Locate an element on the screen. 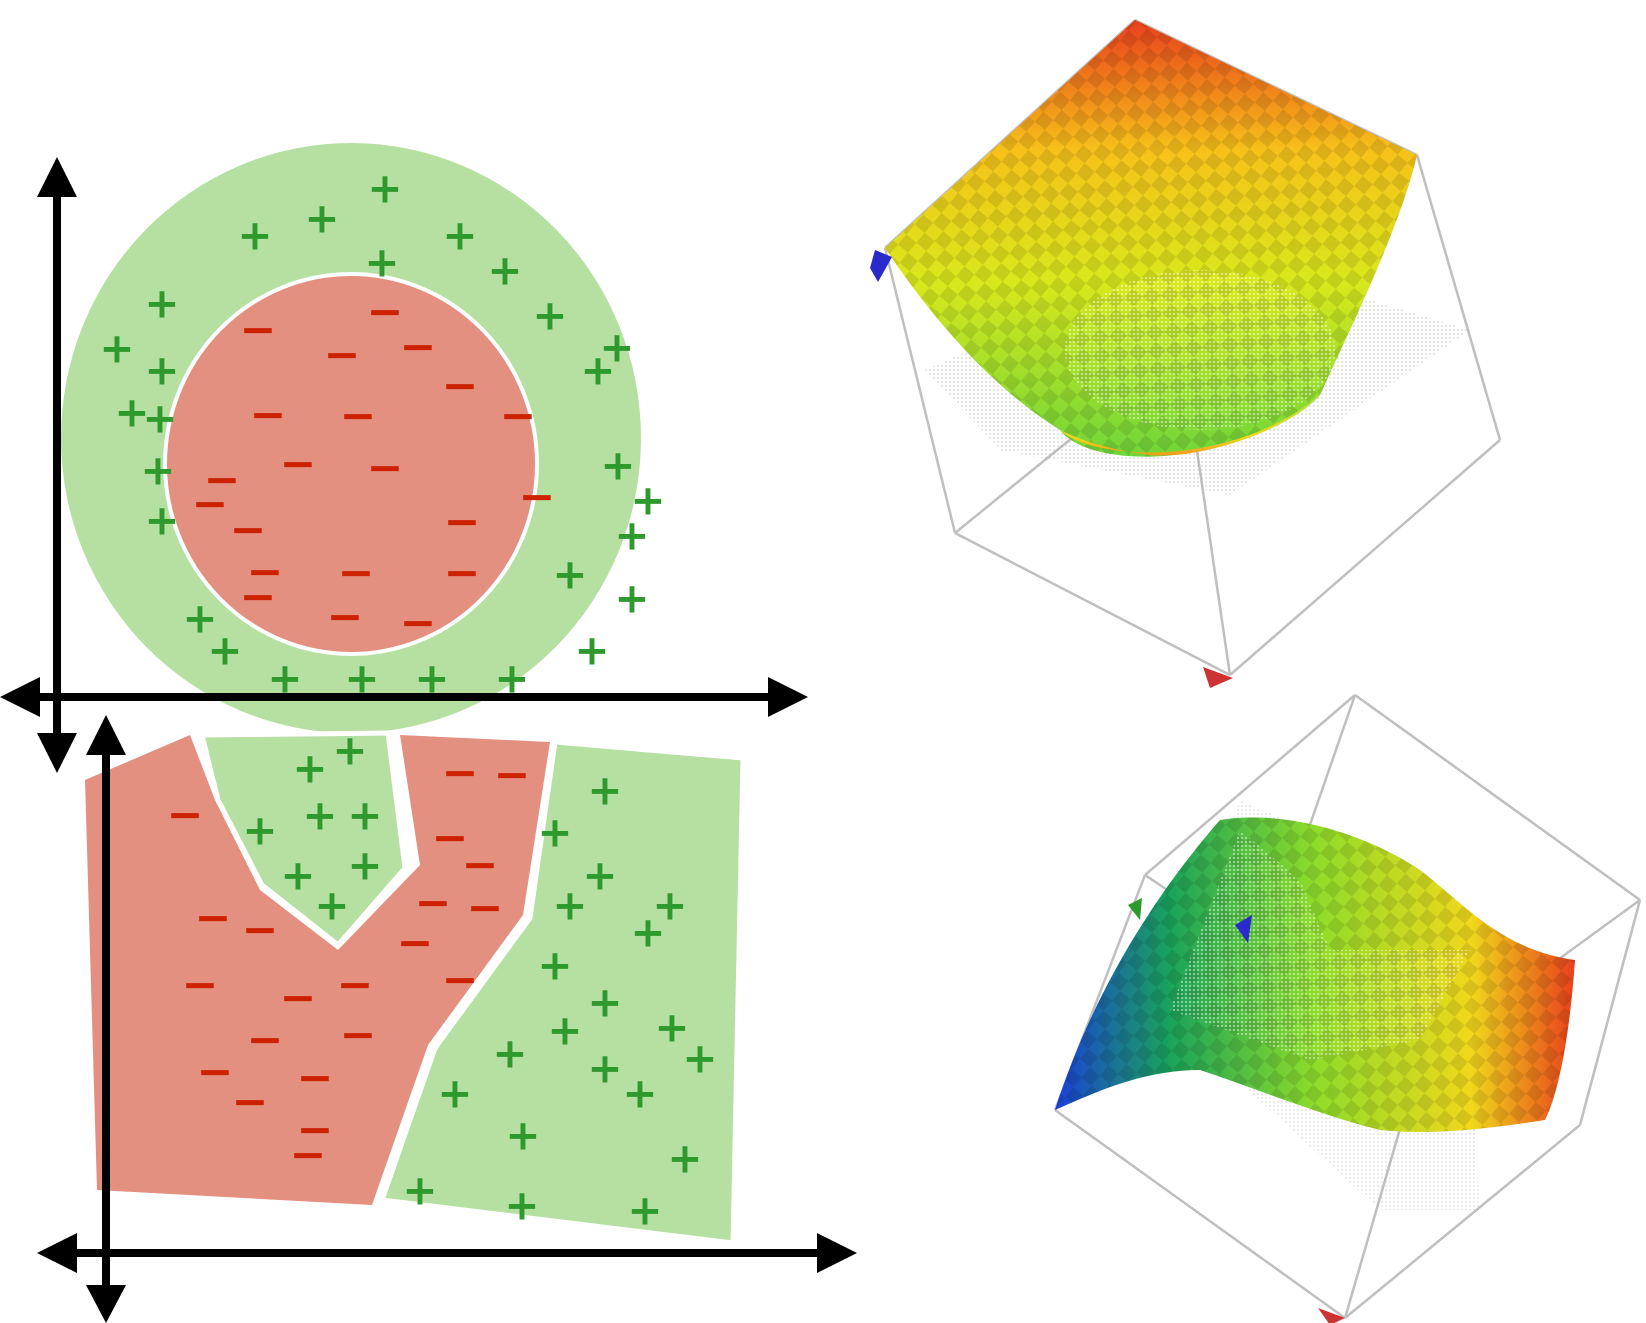 This screenshot has width=1646, height=1323. saddle-surface is located at coordinates (1315, 974).